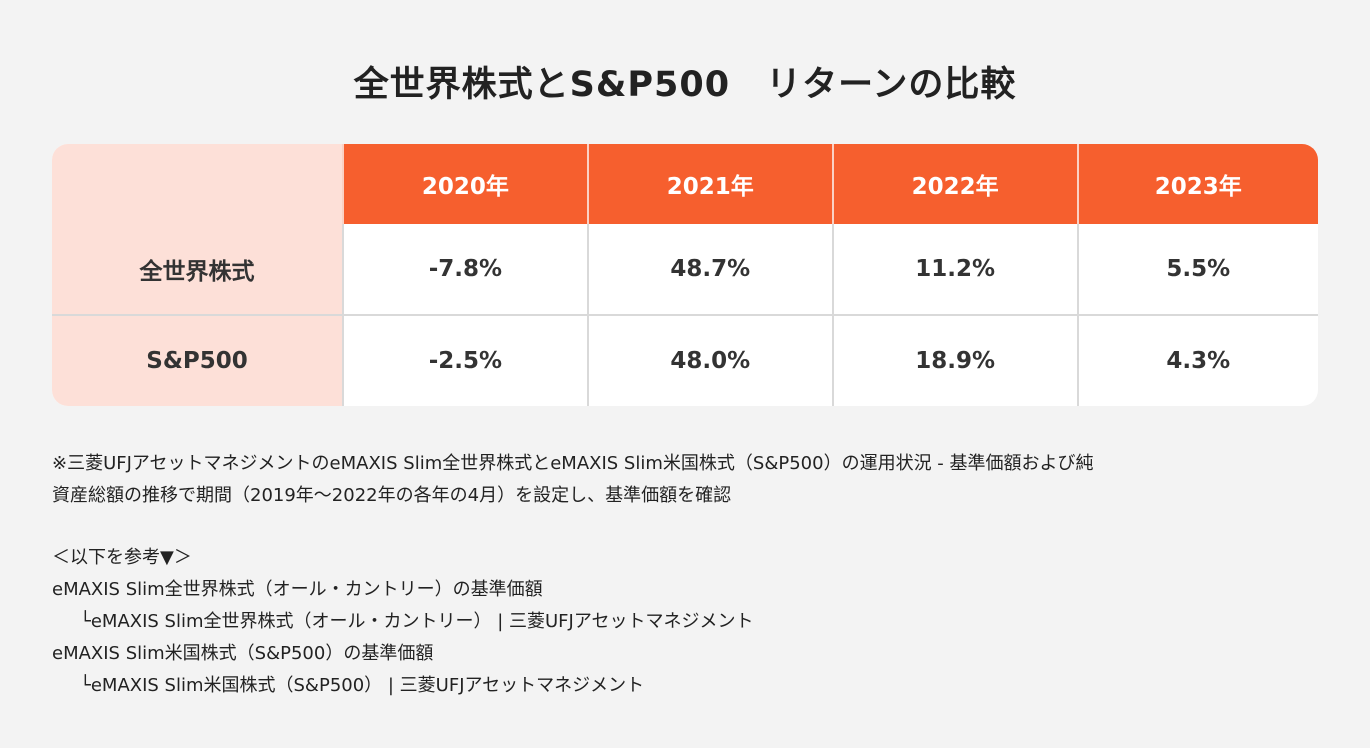 This screenshot has height=748, width=1370. What do you see at coordinates (711, 270) in the screenshot?
I see `cell: 48.7%` at bounding box center [711, 270].